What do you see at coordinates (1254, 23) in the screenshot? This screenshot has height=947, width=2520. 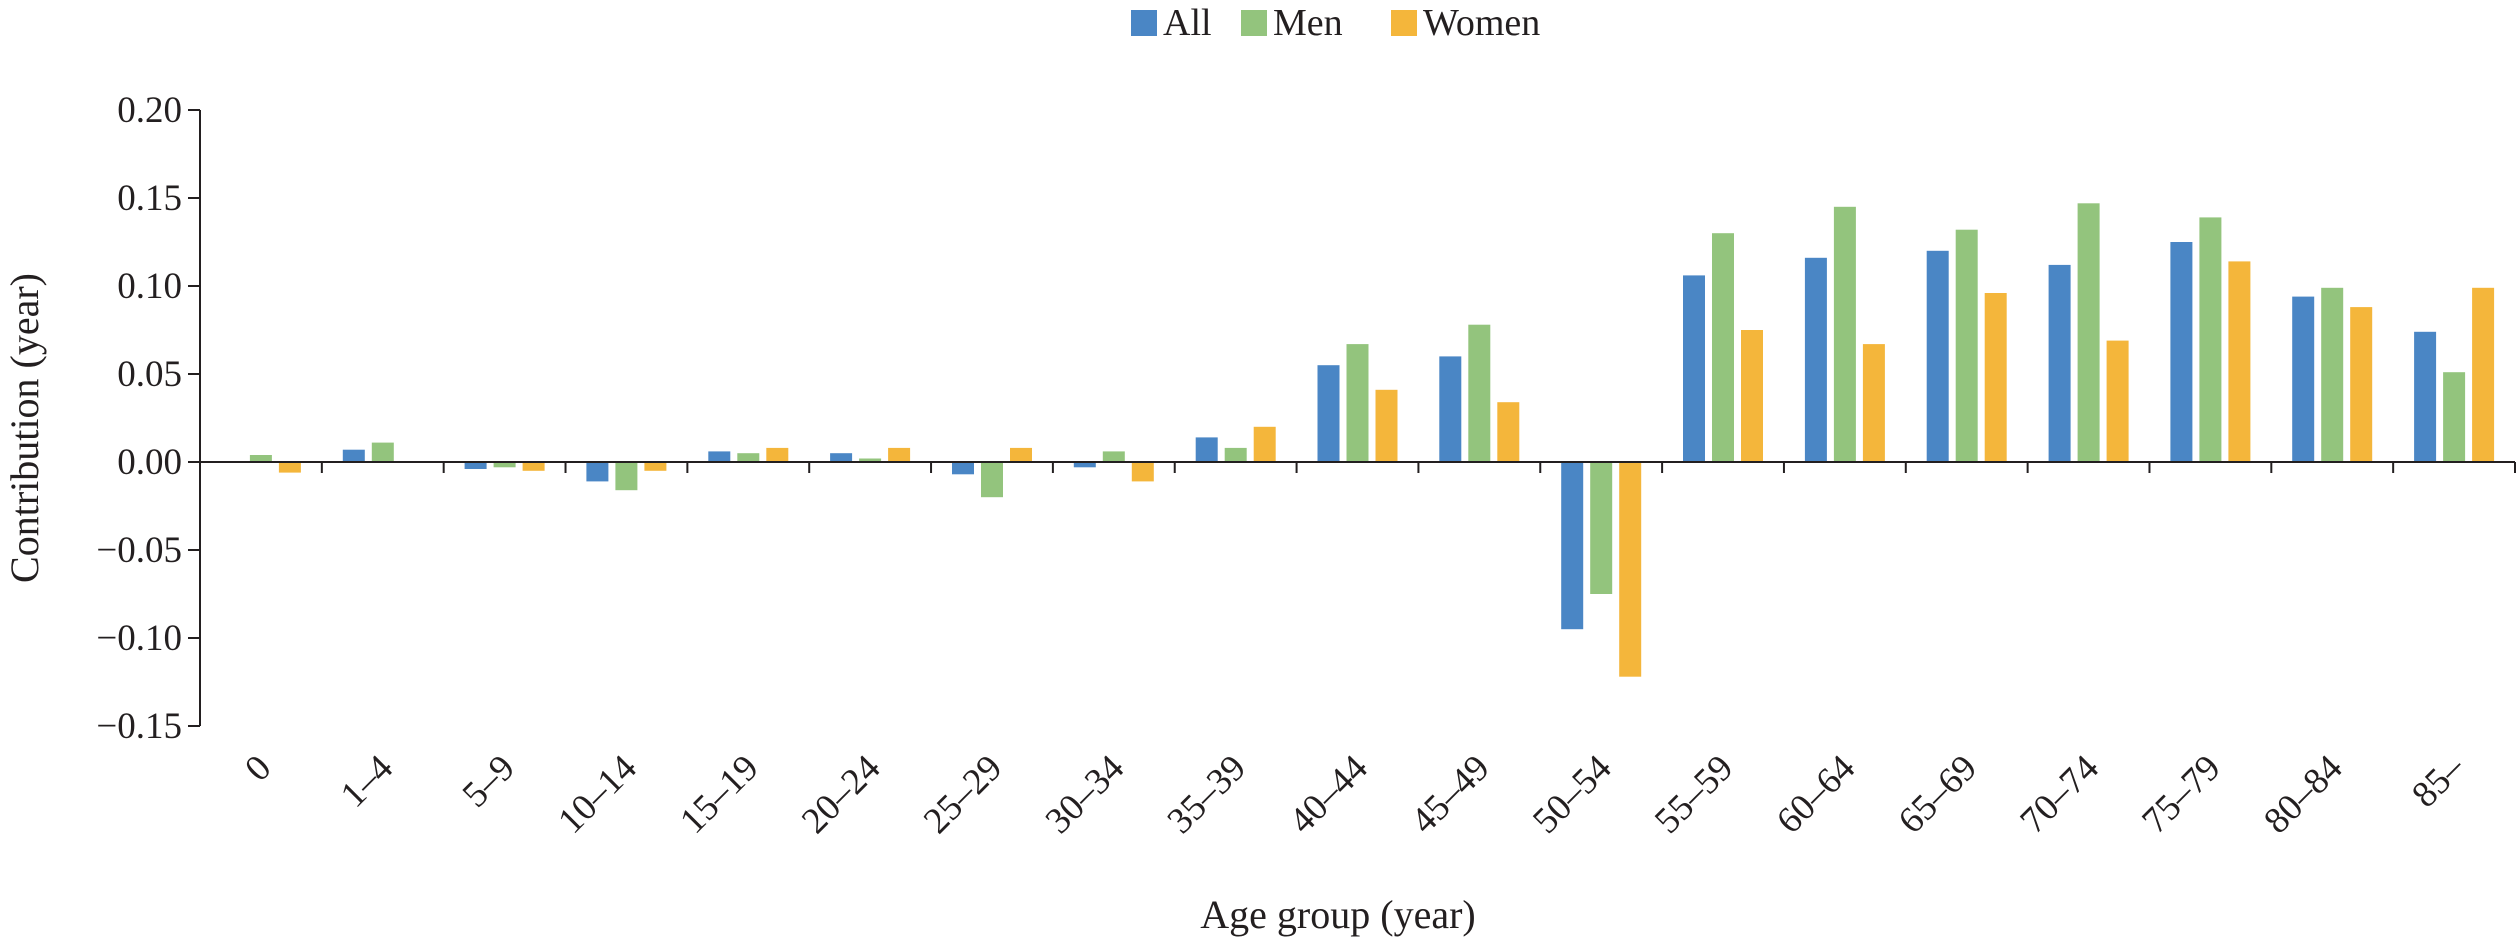 I see `legend-swatch-men` at bounding box center [1254, 23].